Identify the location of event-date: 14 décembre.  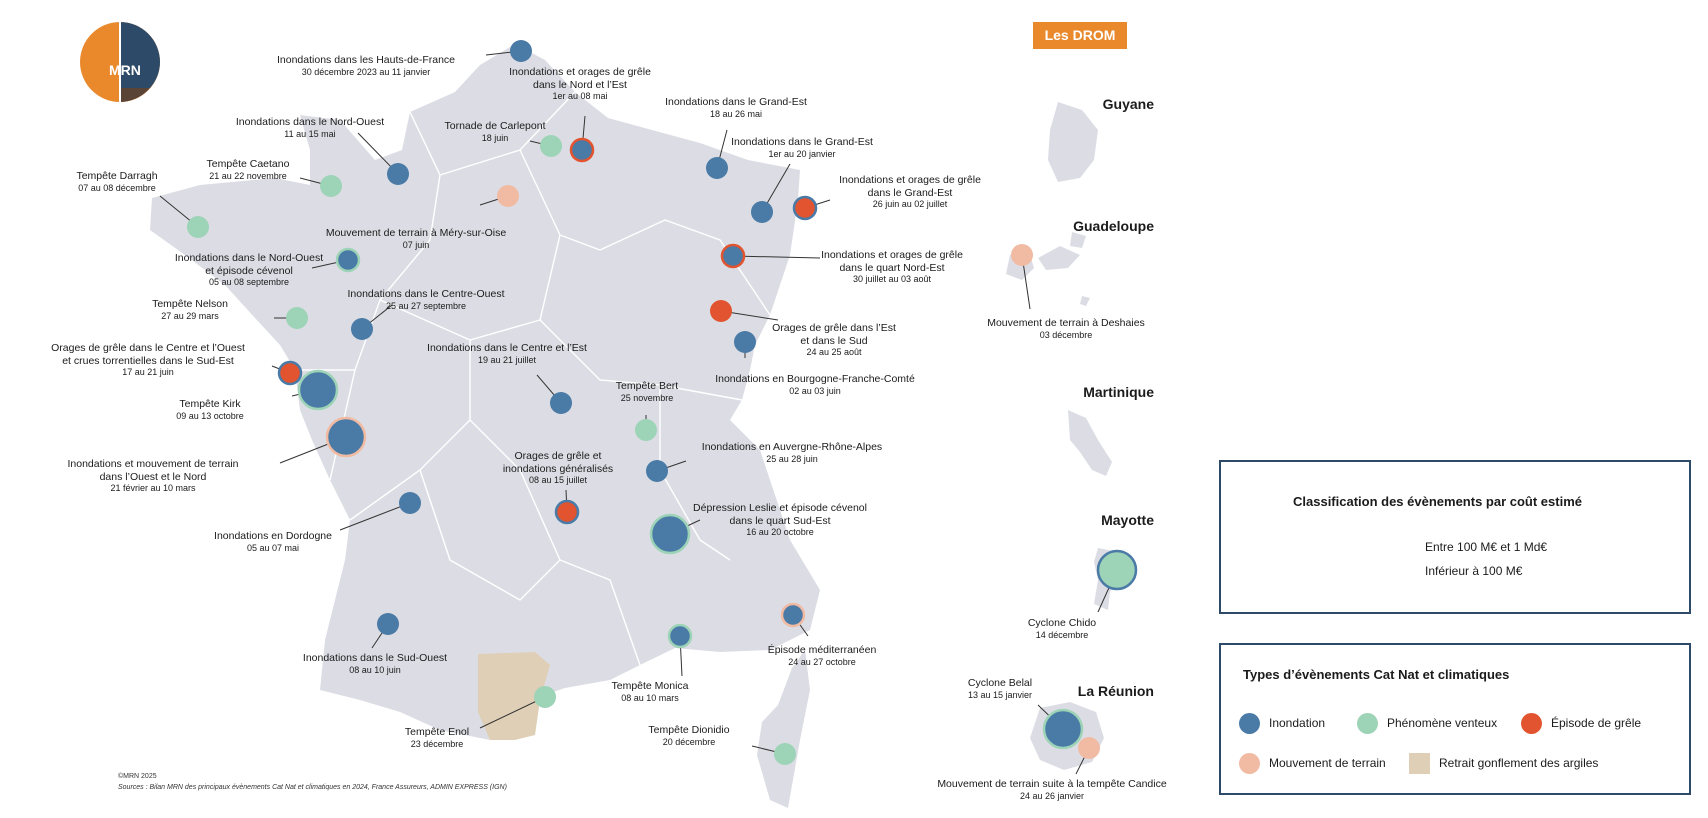
(1062, 634).